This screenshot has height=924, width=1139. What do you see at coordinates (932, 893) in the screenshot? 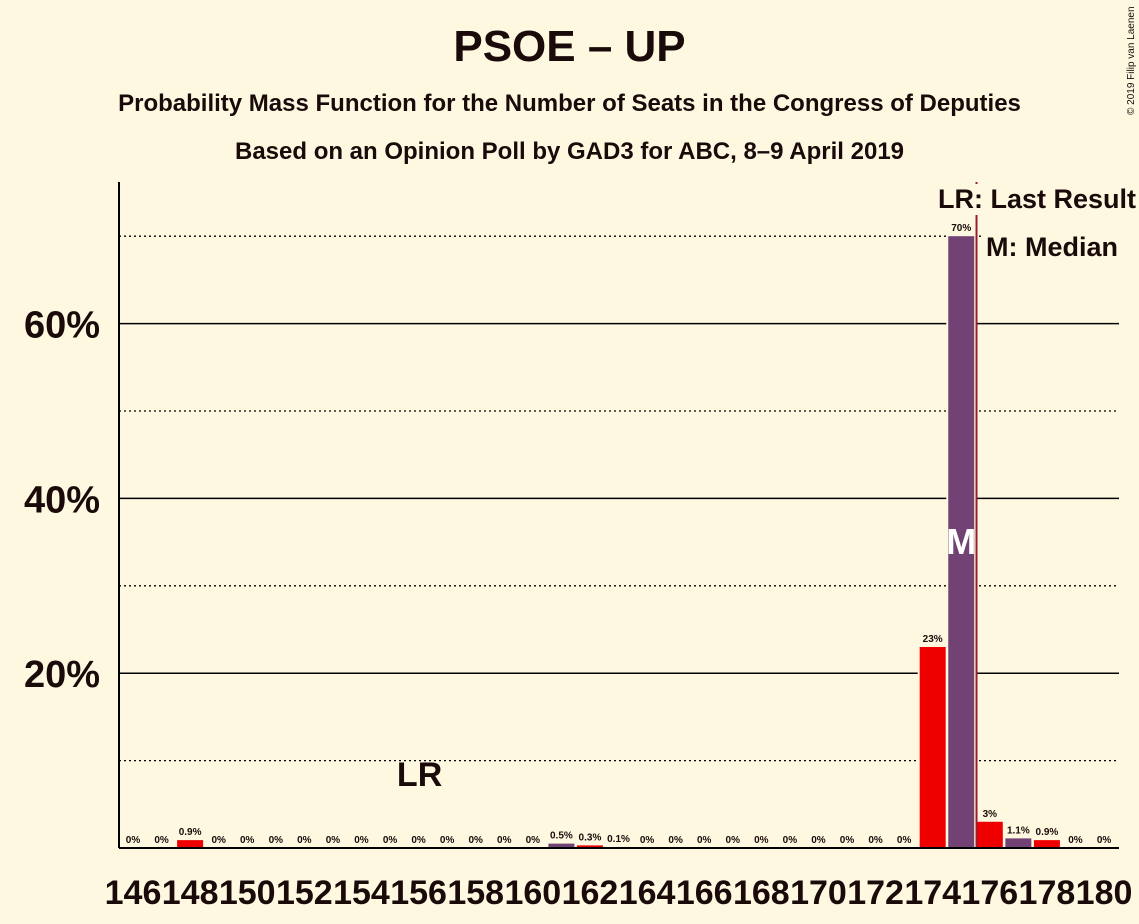
I see `x-tick-label: 174` at bounding box center [932, 893].